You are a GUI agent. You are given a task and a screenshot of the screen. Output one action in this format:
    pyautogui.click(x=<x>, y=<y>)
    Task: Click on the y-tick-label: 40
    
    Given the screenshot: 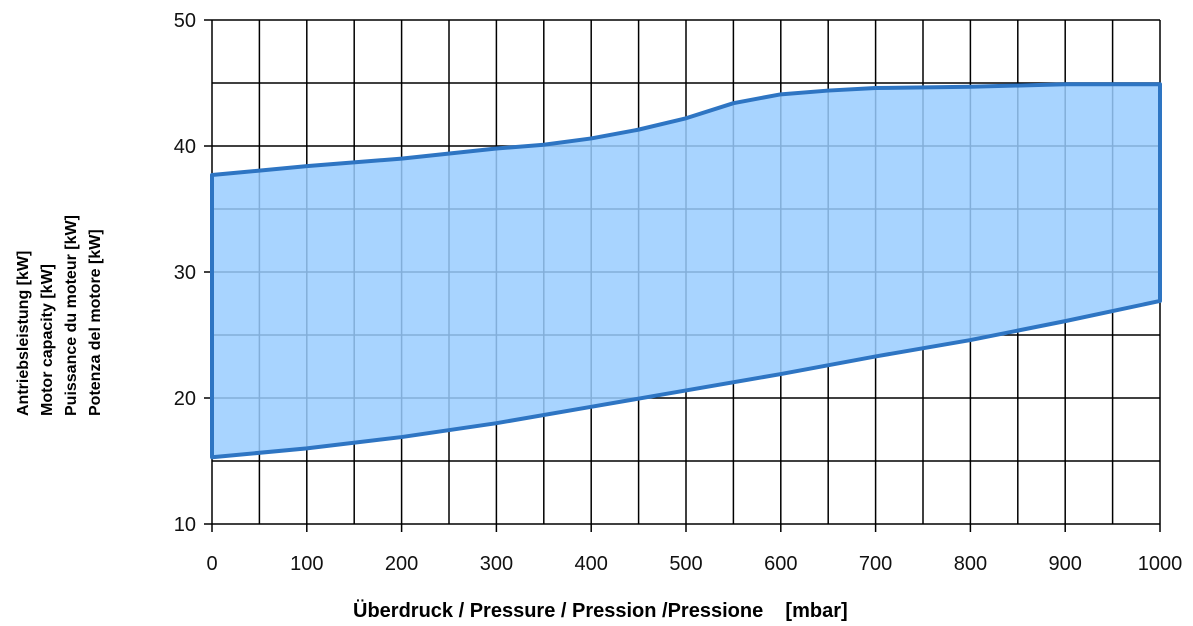 What is the action you would take?
    pyautogui.click(x=185, y=147)
    